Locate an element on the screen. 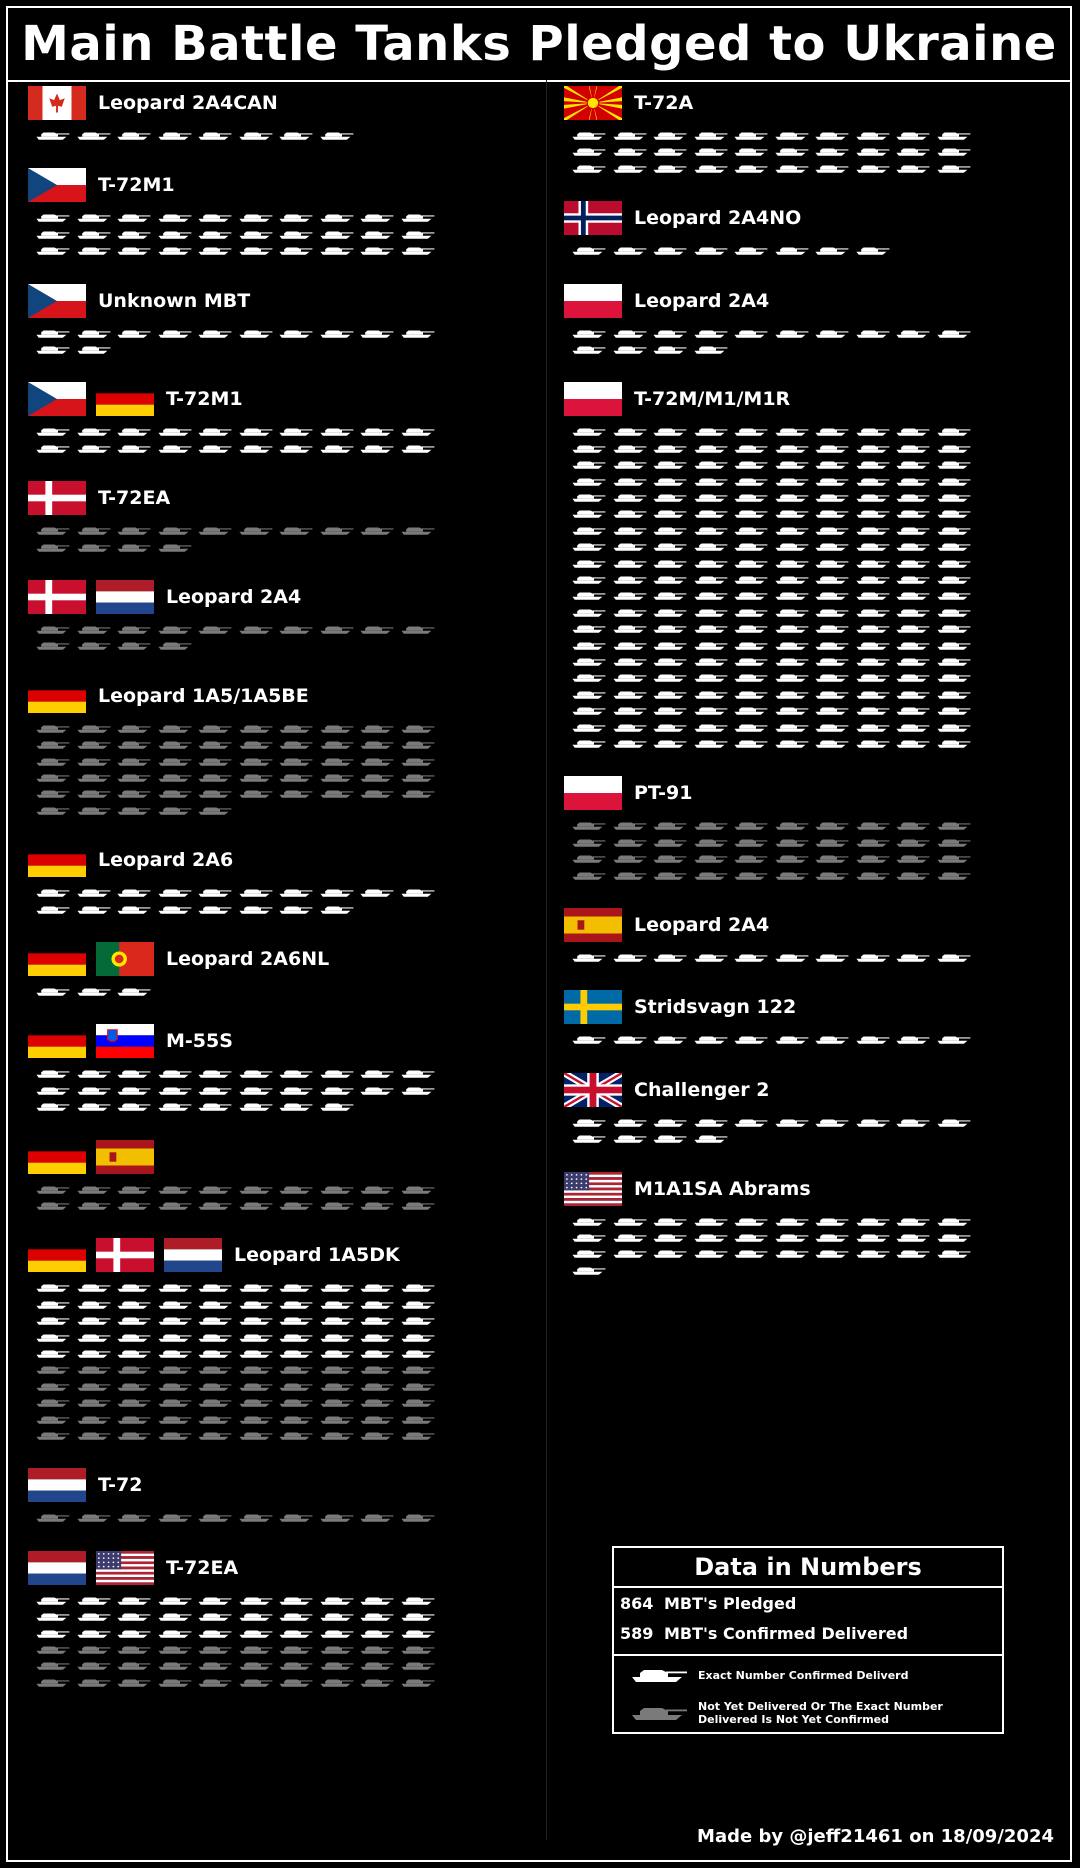 The width and height of the screenshot is (1080, 1868). tank-block: M-55S is located at coordinates (268, 1067).